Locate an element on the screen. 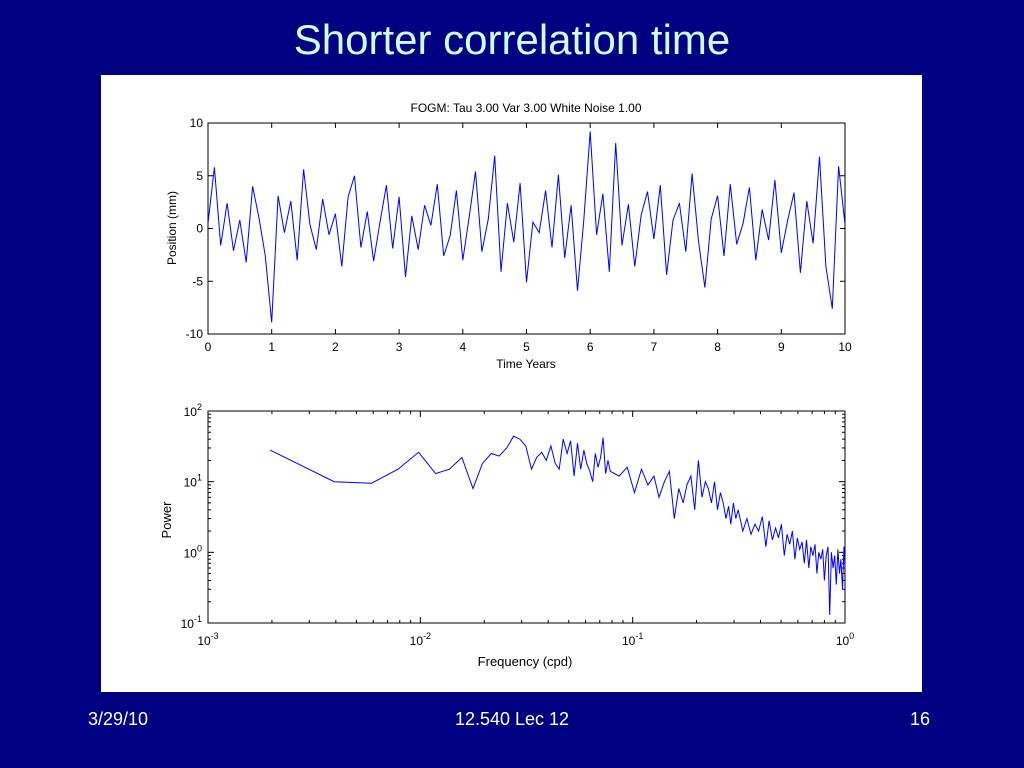  chart1-xtick-label: 7 is located at coordinates (654, 347).